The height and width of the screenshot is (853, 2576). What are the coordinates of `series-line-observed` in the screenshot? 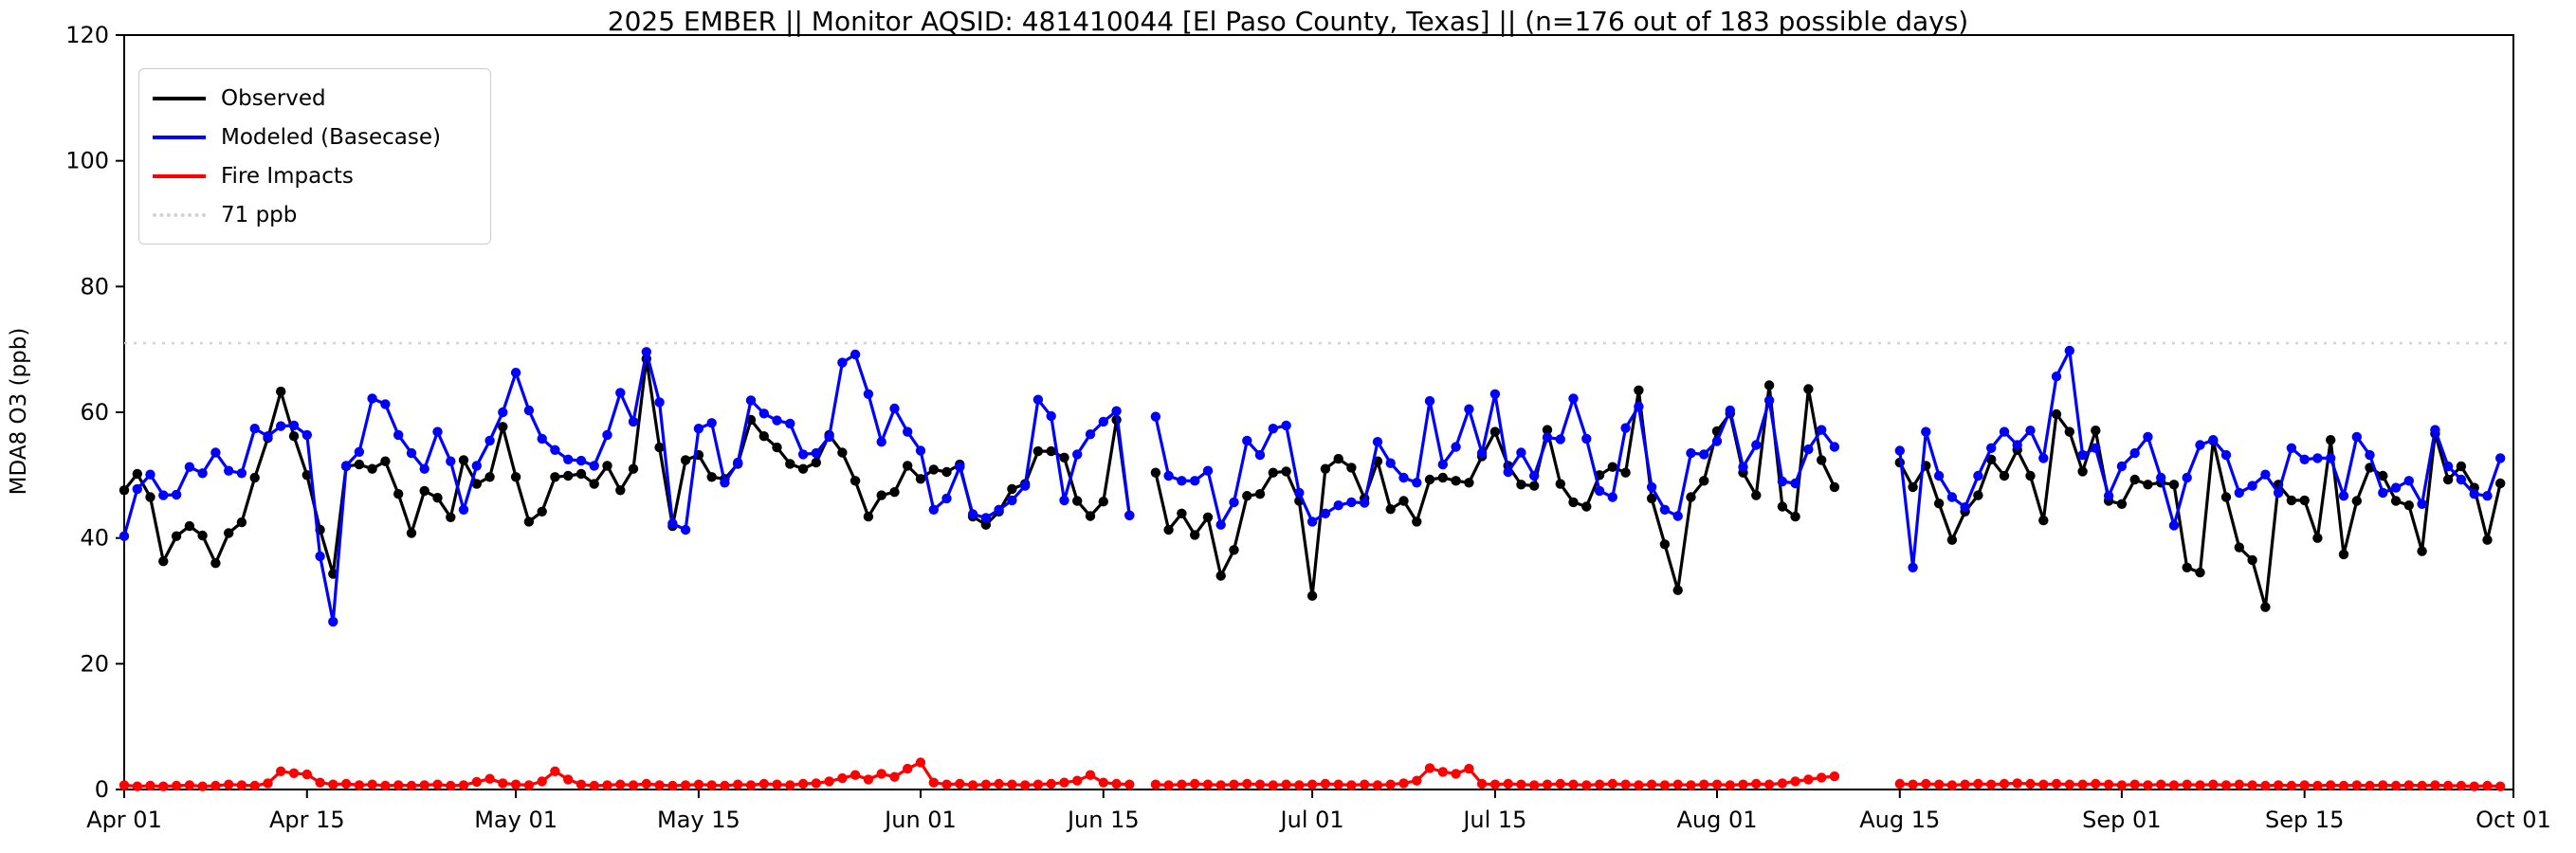 It's located at (626, 466).